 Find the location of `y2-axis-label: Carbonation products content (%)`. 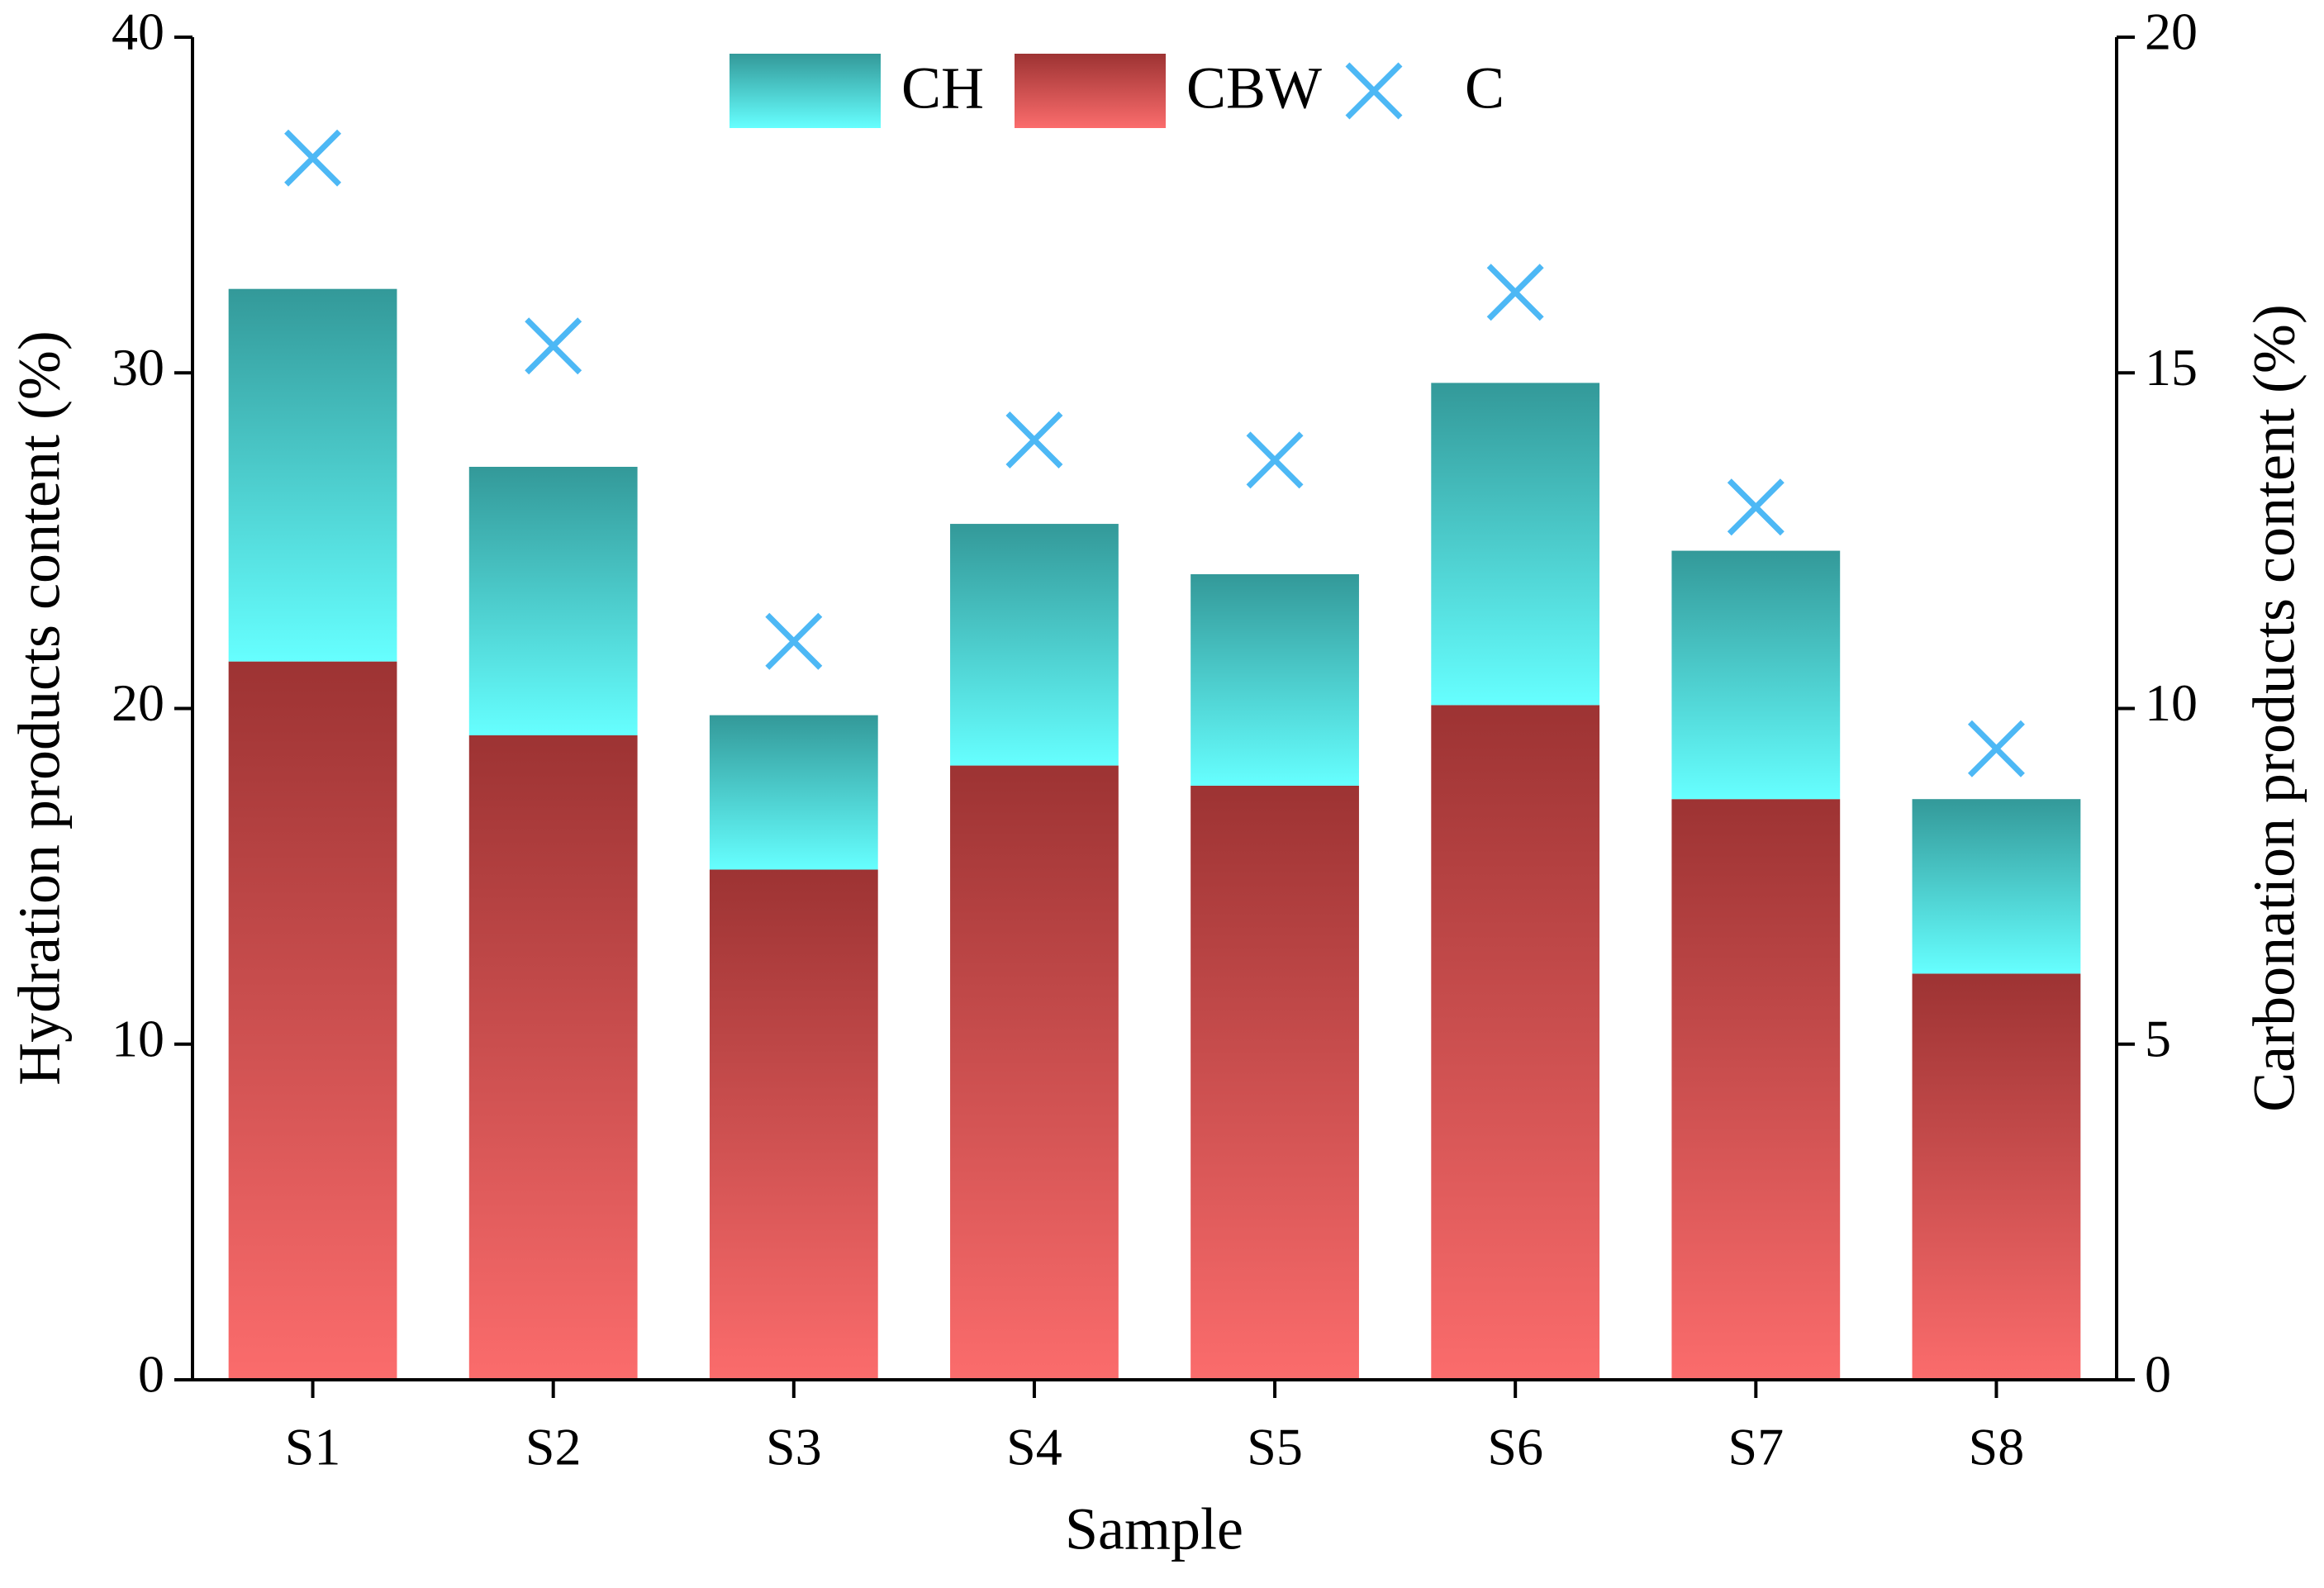

y2-axis-label: Carbonation products content (%) is located at coordinates (2274, 708).